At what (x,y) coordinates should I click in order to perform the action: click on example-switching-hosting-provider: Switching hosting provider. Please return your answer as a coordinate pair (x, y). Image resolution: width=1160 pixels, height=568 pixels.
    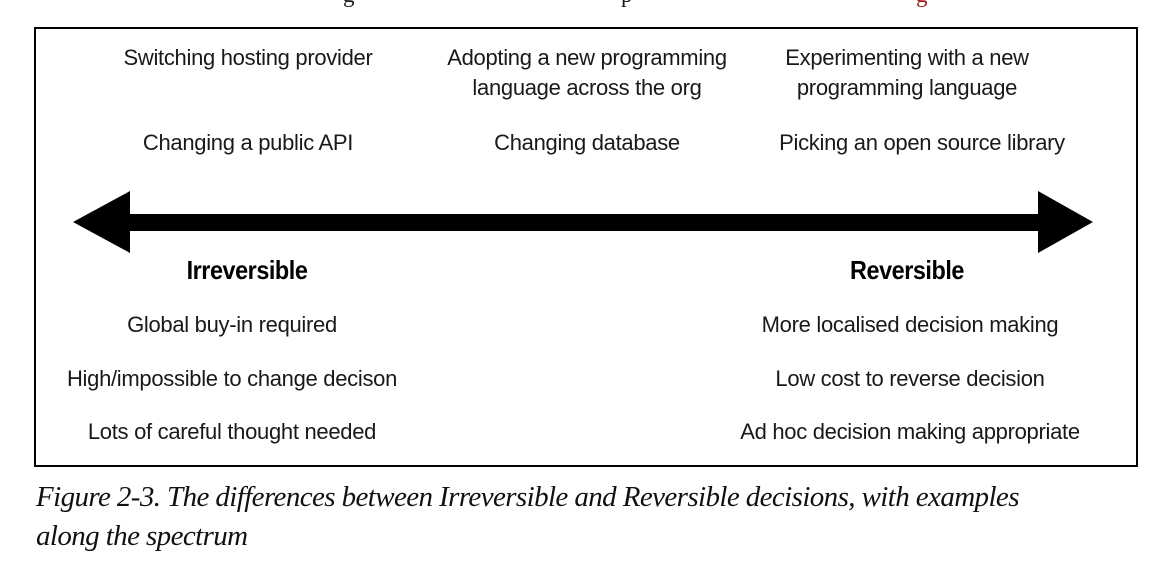
    Looking at the image, I should click on (248, 57).